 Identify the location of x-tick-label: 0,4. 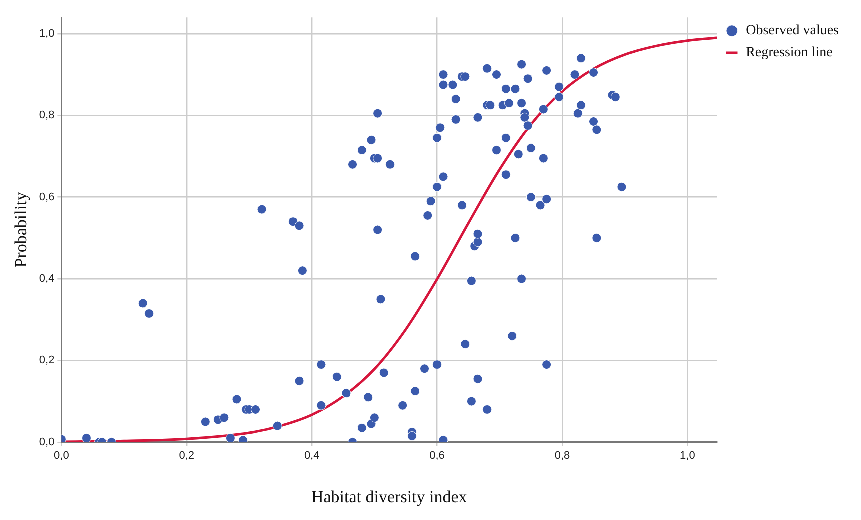
(312, 456).